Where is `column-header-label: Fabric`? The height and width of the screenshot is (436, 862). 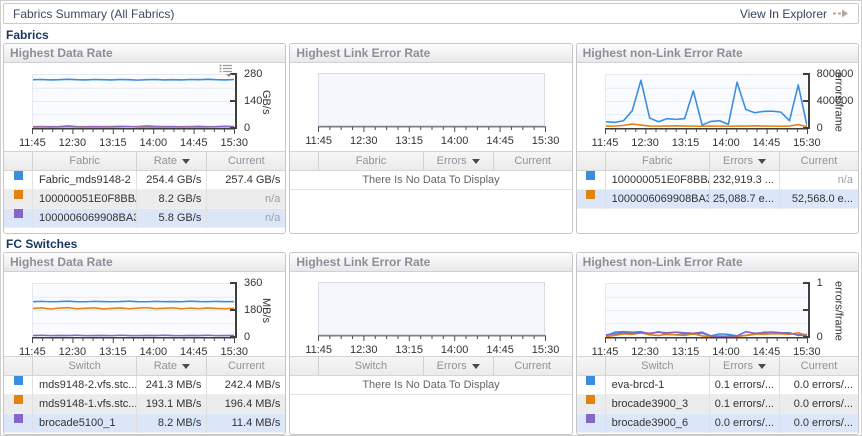
column-header-label: Fabric is located at coordinates (371, 161).